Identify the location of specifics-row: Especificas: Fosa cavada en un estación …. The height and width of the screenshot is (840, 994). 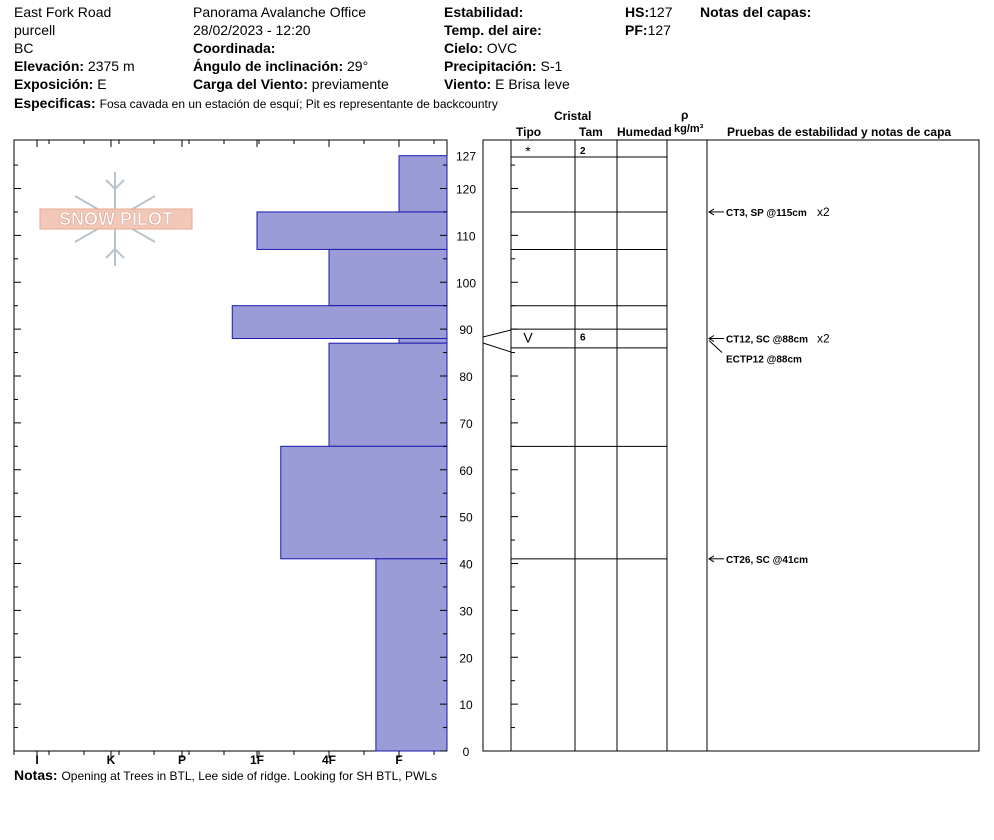
(256, 103).